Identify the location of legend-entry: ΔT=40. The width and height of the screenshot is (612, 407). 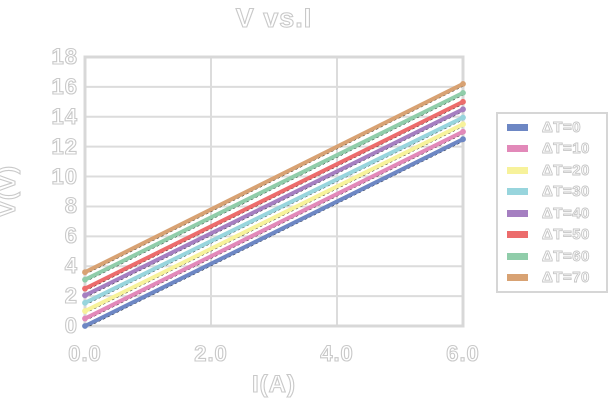
(556, 214).